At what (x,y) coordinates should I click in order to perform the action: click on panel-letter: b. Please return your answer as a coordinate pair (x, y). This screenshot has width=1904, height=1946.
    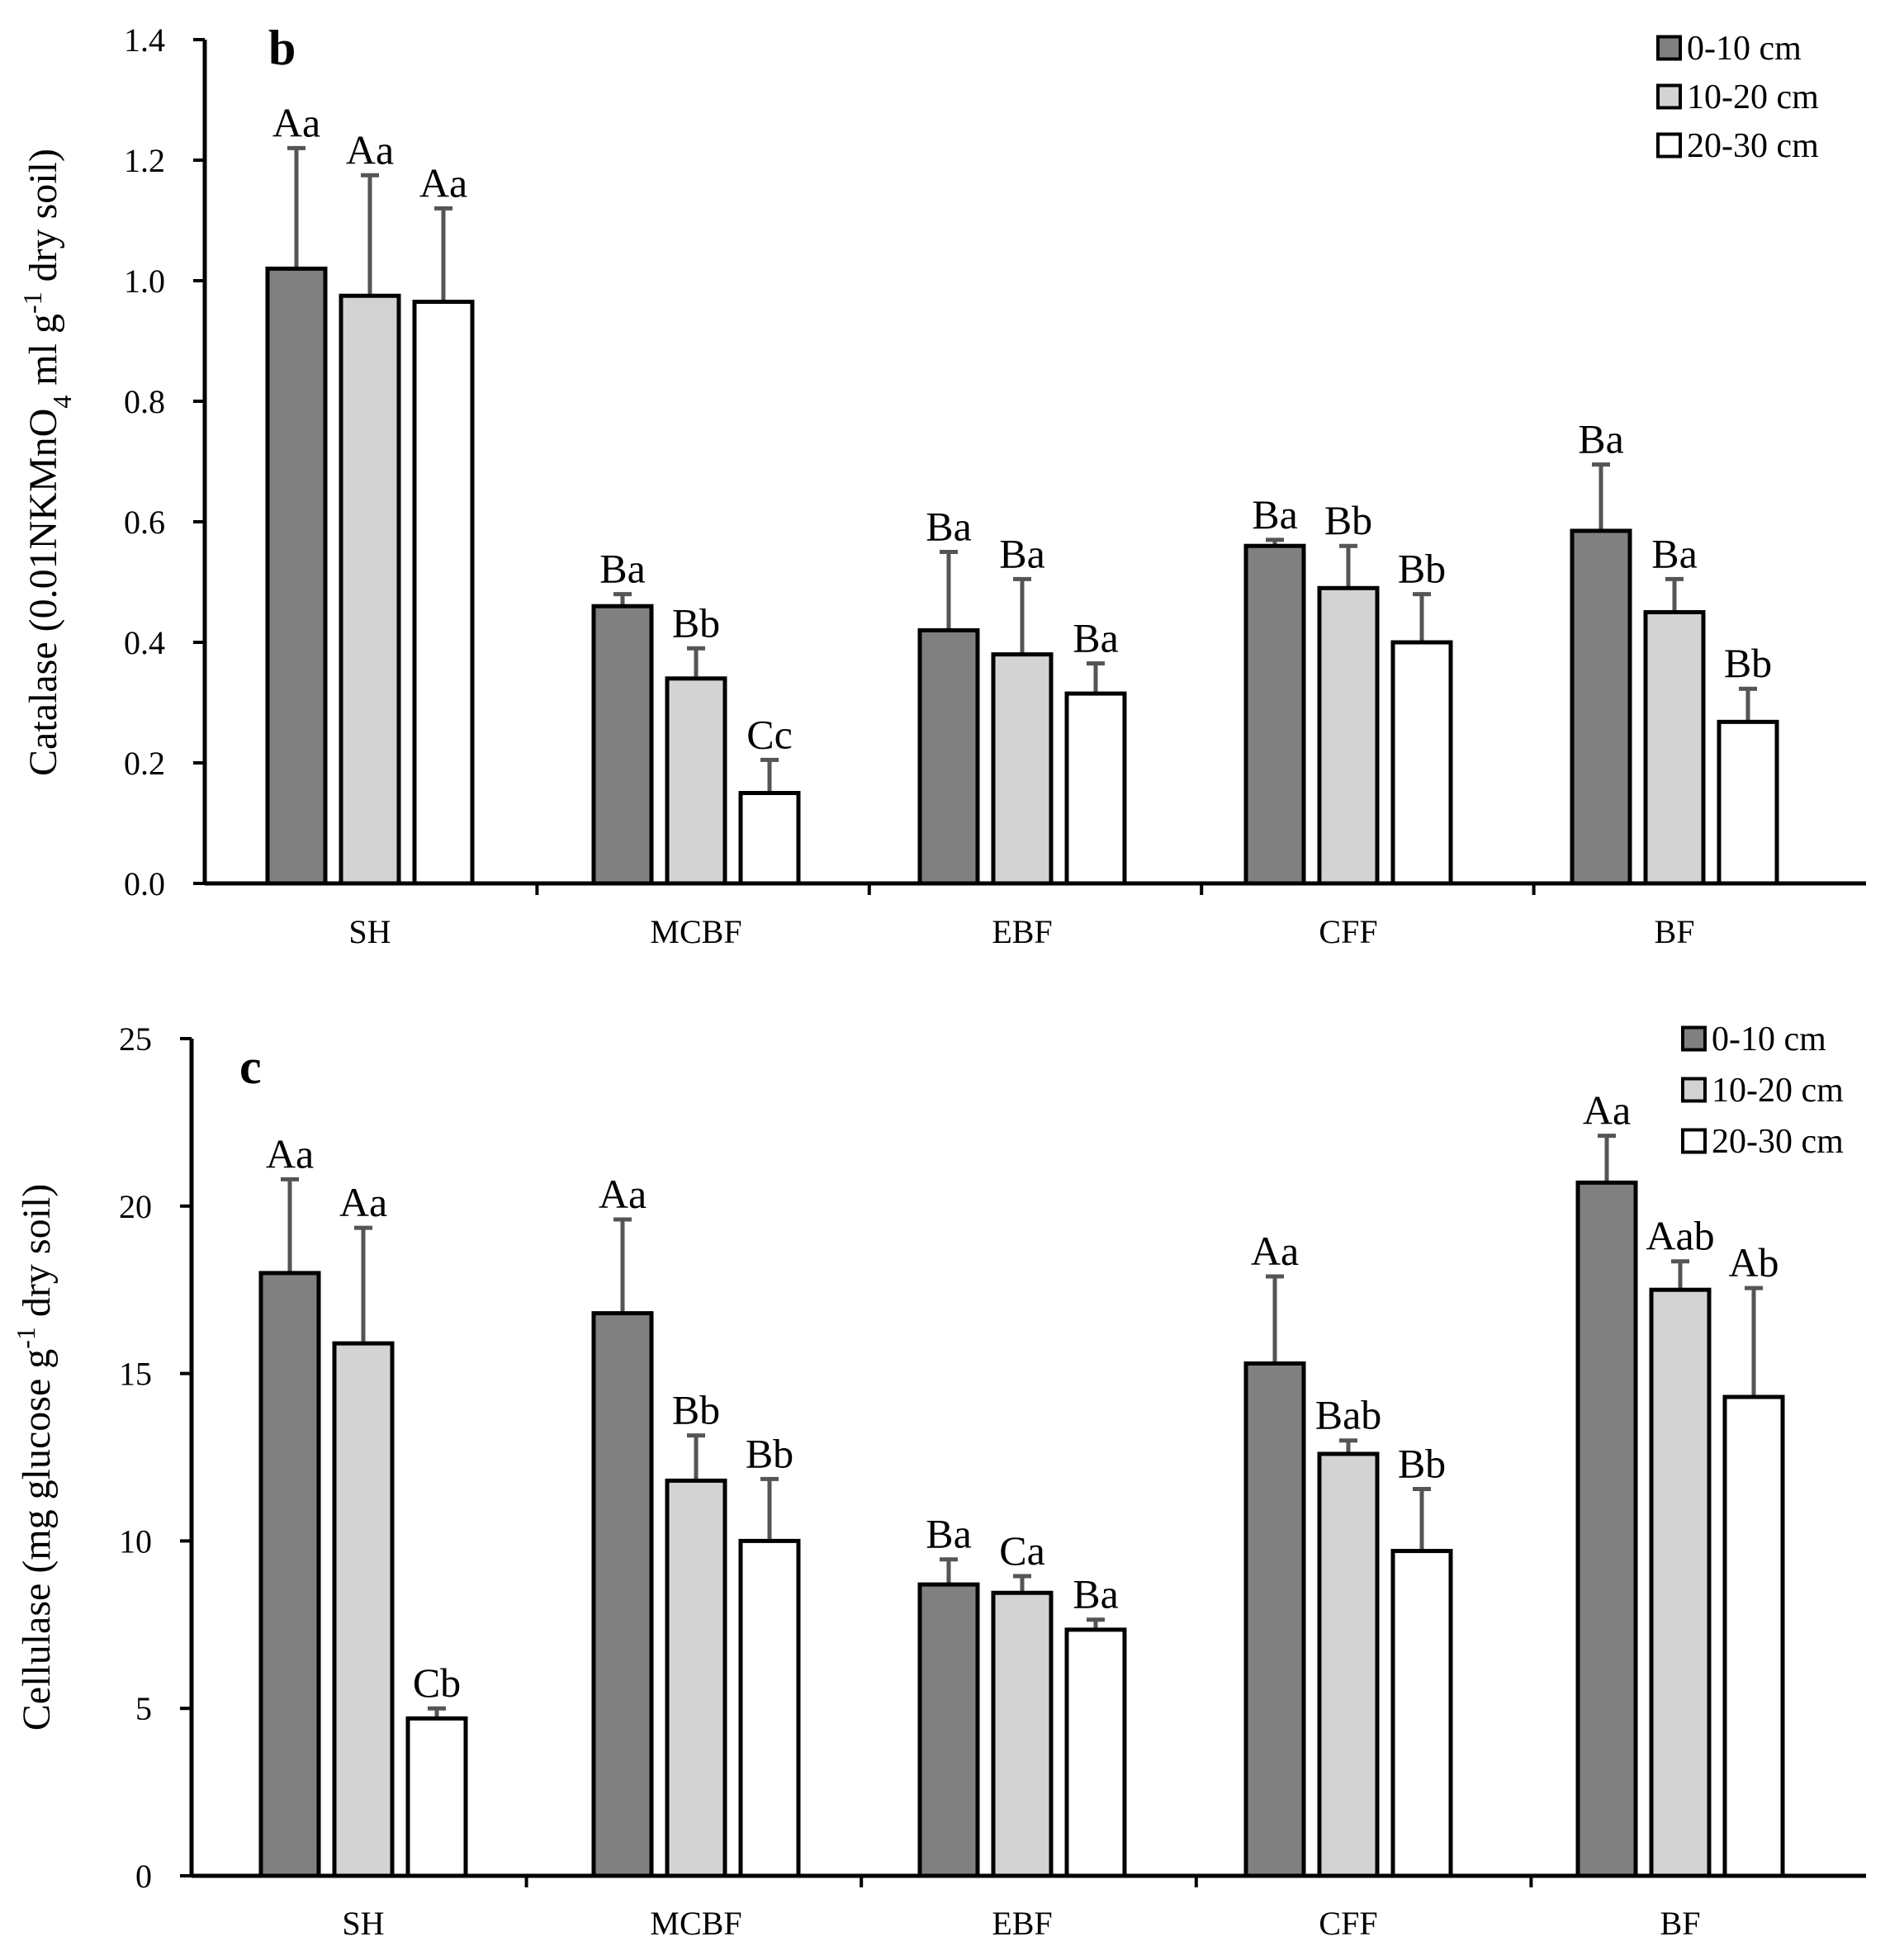
    Looking at the image, I should click on (282, 48).